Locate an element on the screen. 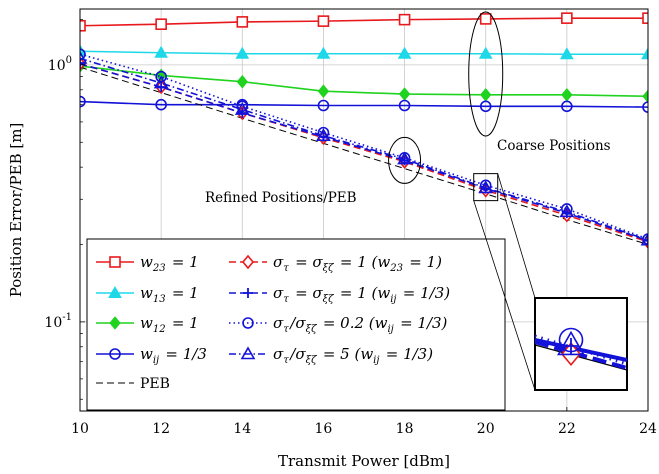  refined-ellipse is located at coordinates (405, 160).